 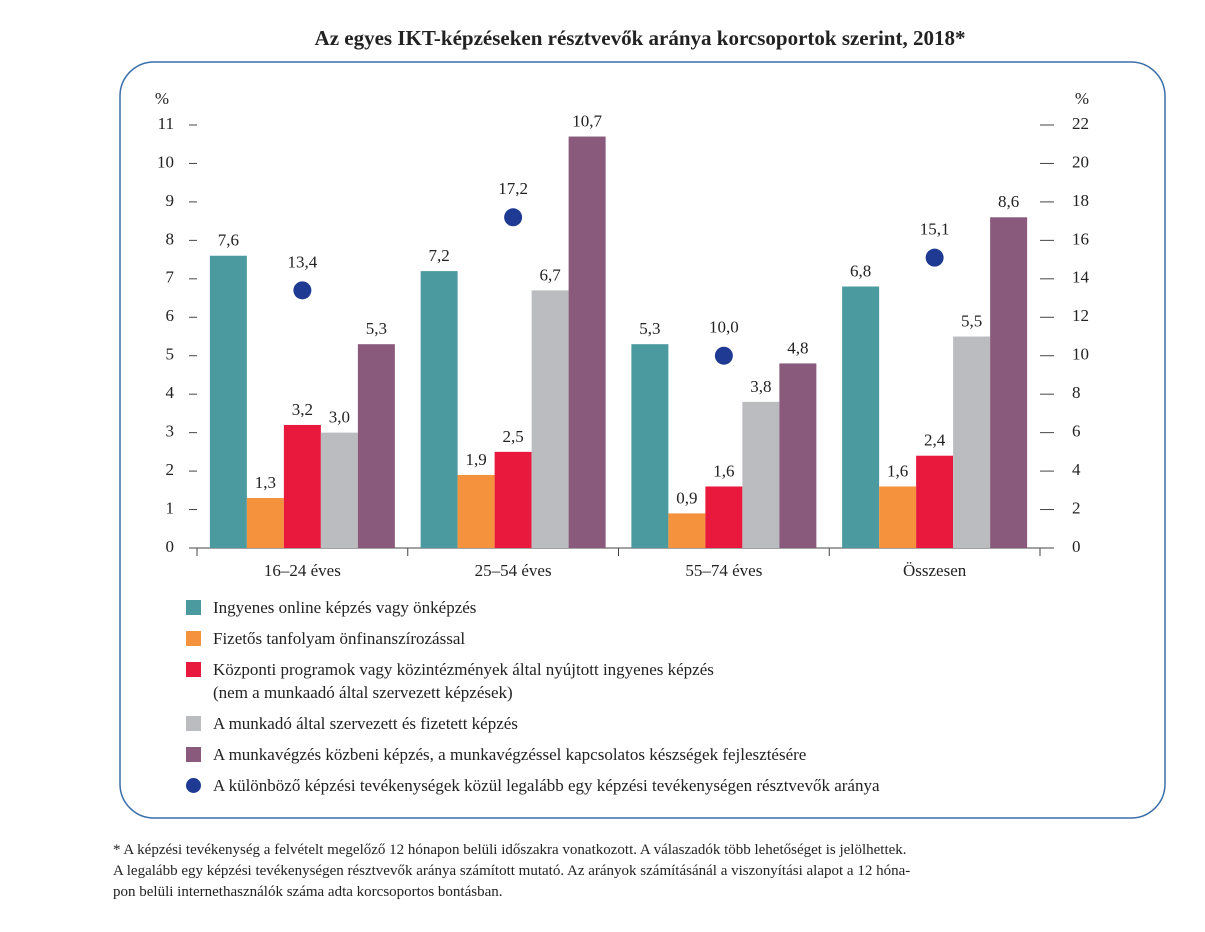 I want to click on value-label: 10,0, so click(x=724, y=327).